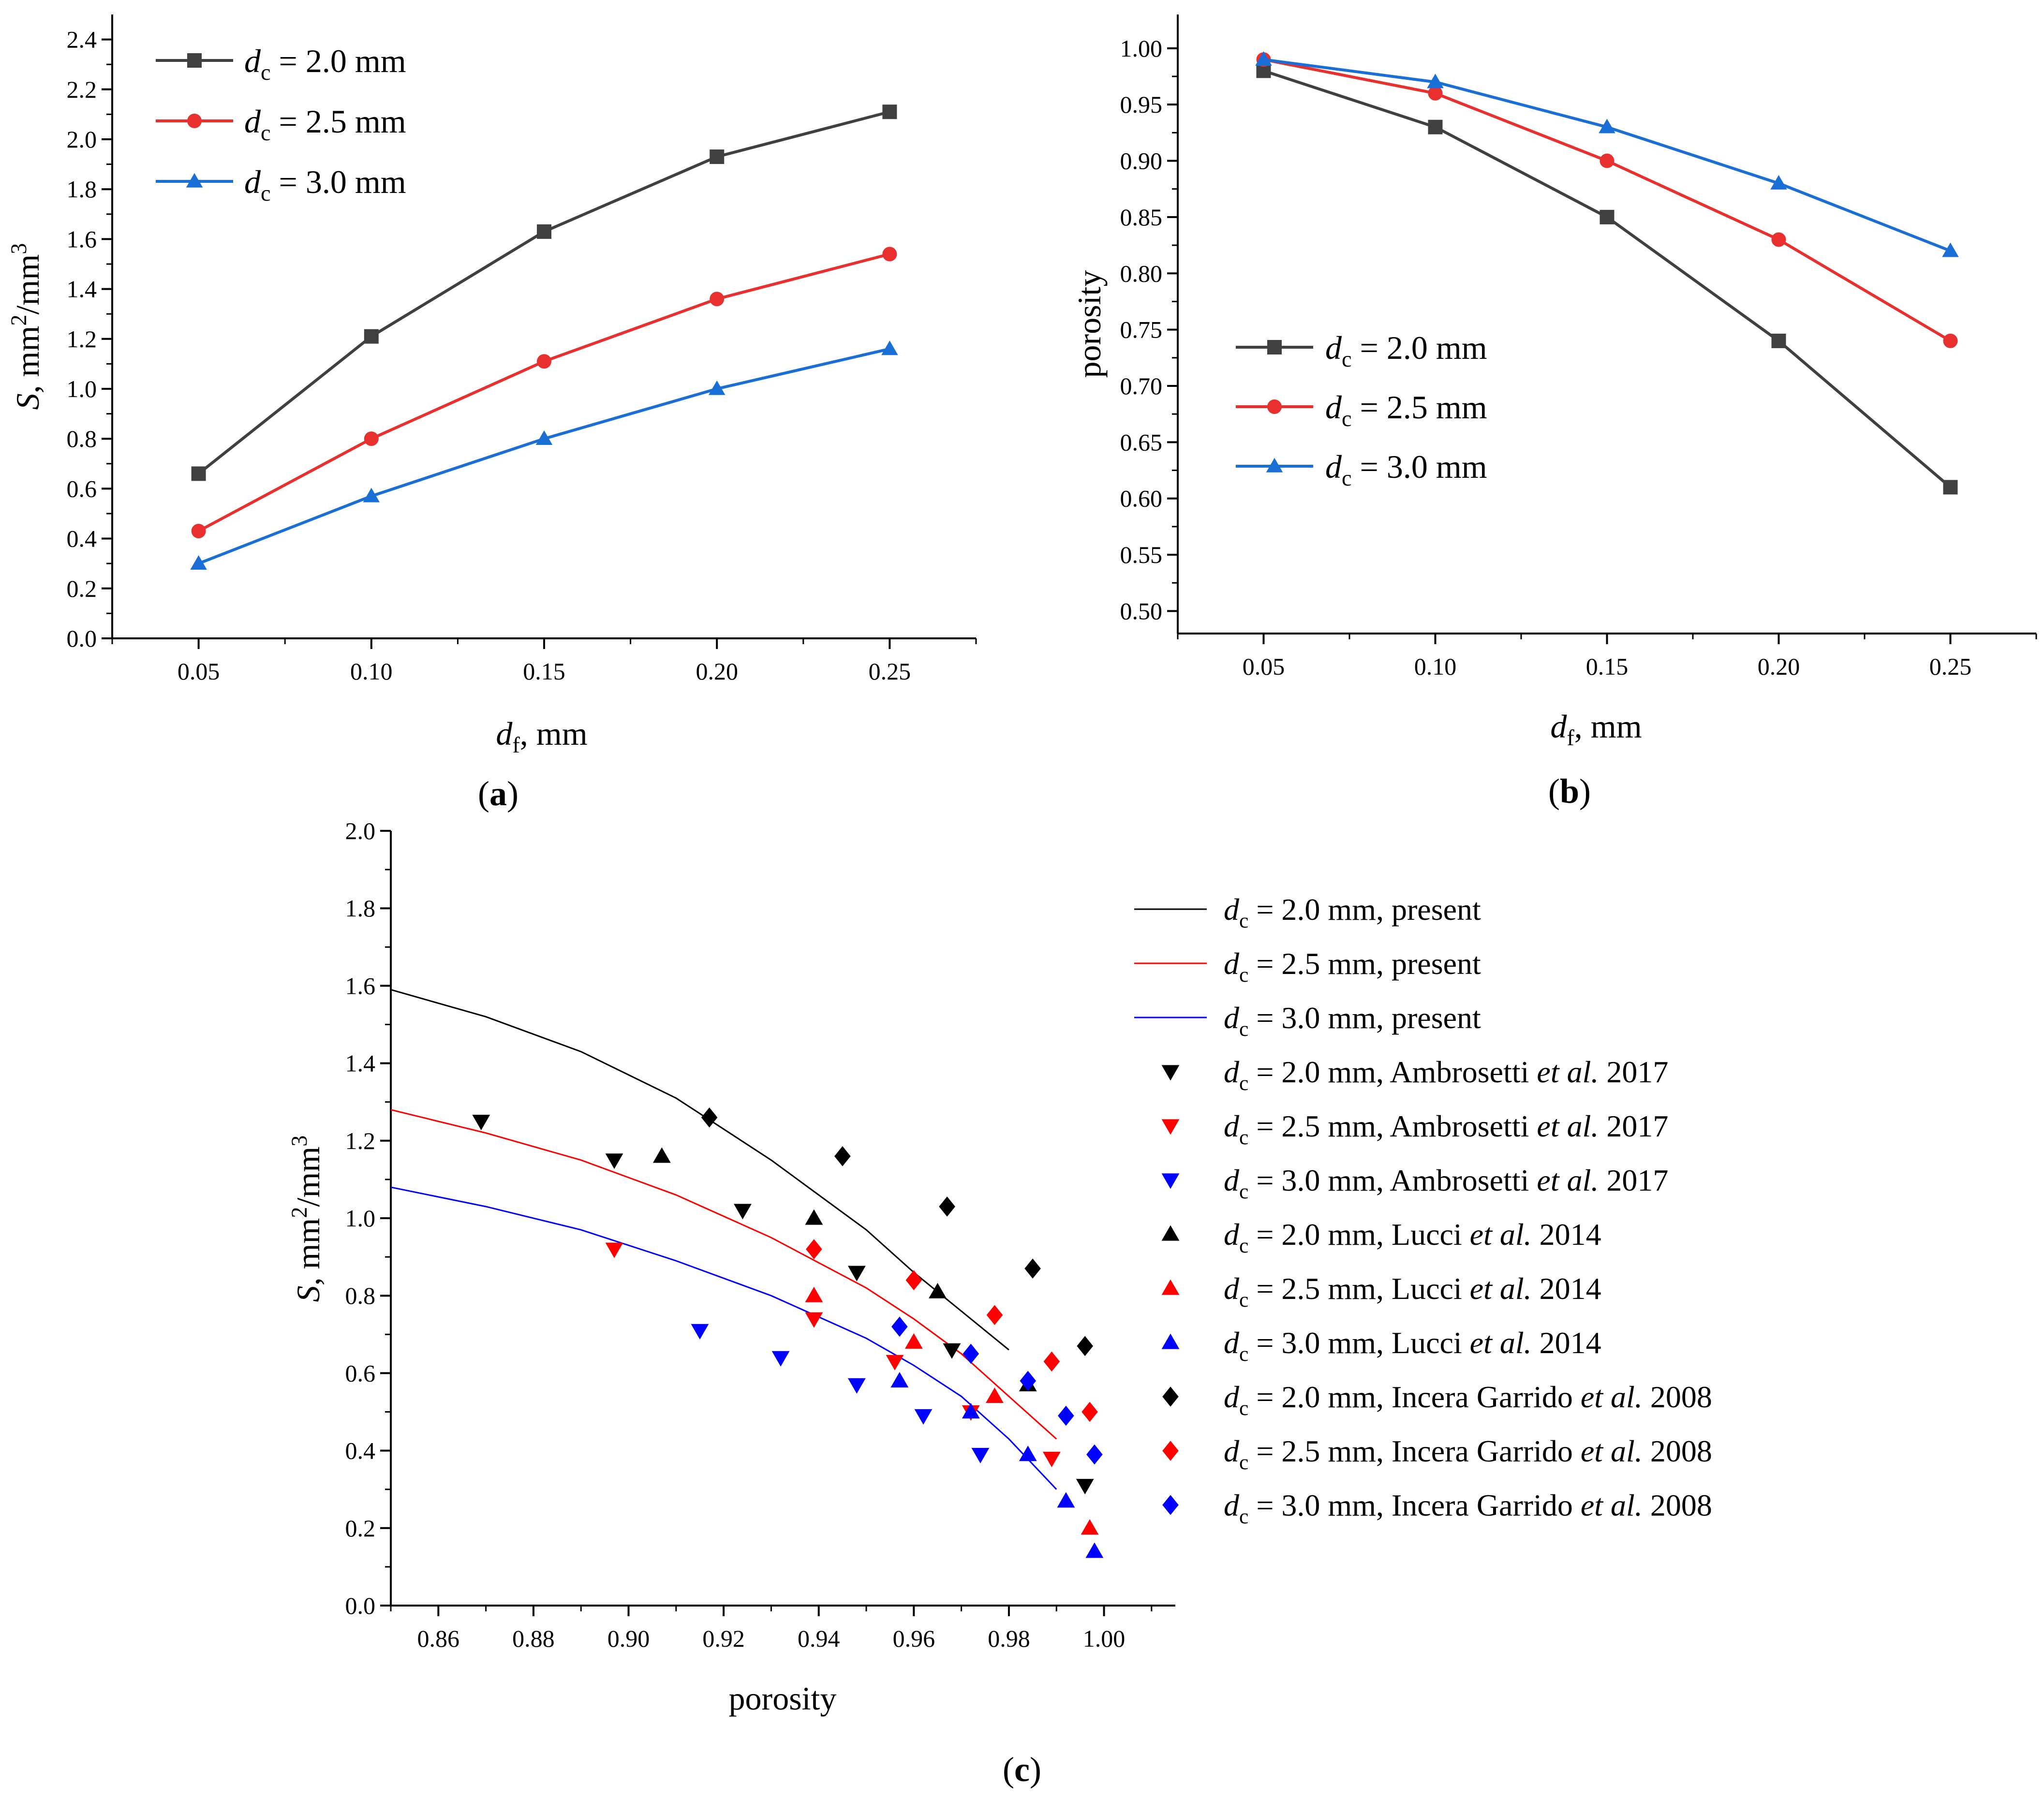 This screenshot has width=2044, height=1799. What do you see at coordinates (1141, 218) in the screenshot?
I see `y-tick-label: 0.85` at bounding box center [1141, 218].